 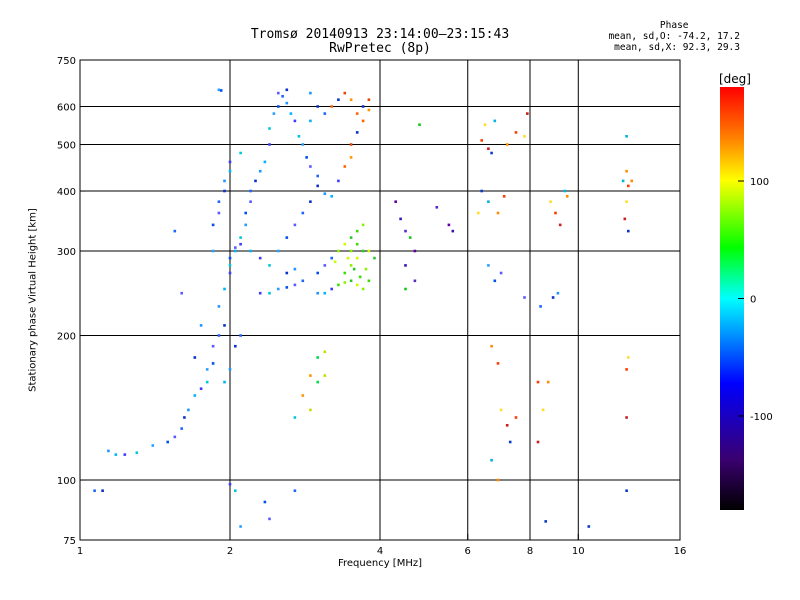 I want to click on colorbar-tick-label: 100, so click(x=759, y=182).